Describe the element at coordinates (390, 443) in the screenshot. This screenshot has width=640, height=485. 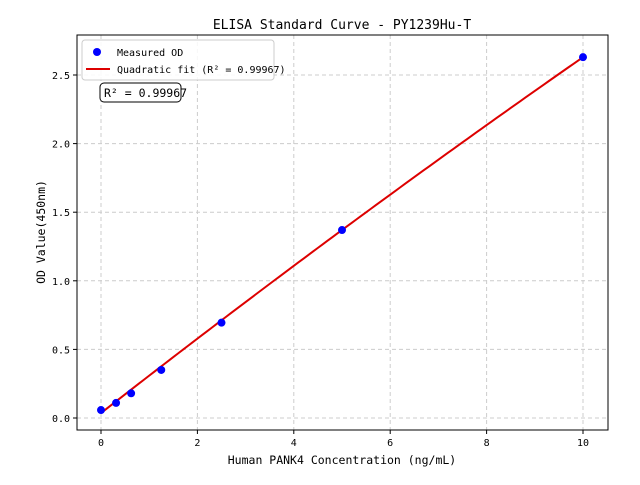
I see `x-tick-label: 6` at that location.